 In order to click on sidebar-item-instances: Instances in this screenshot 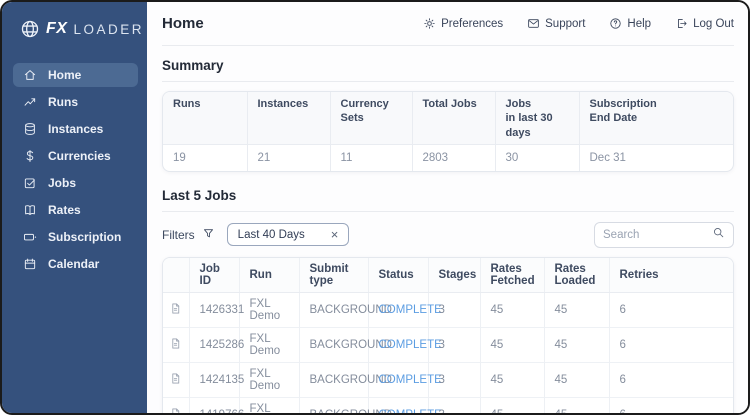, I will do `click(75, 129)`.